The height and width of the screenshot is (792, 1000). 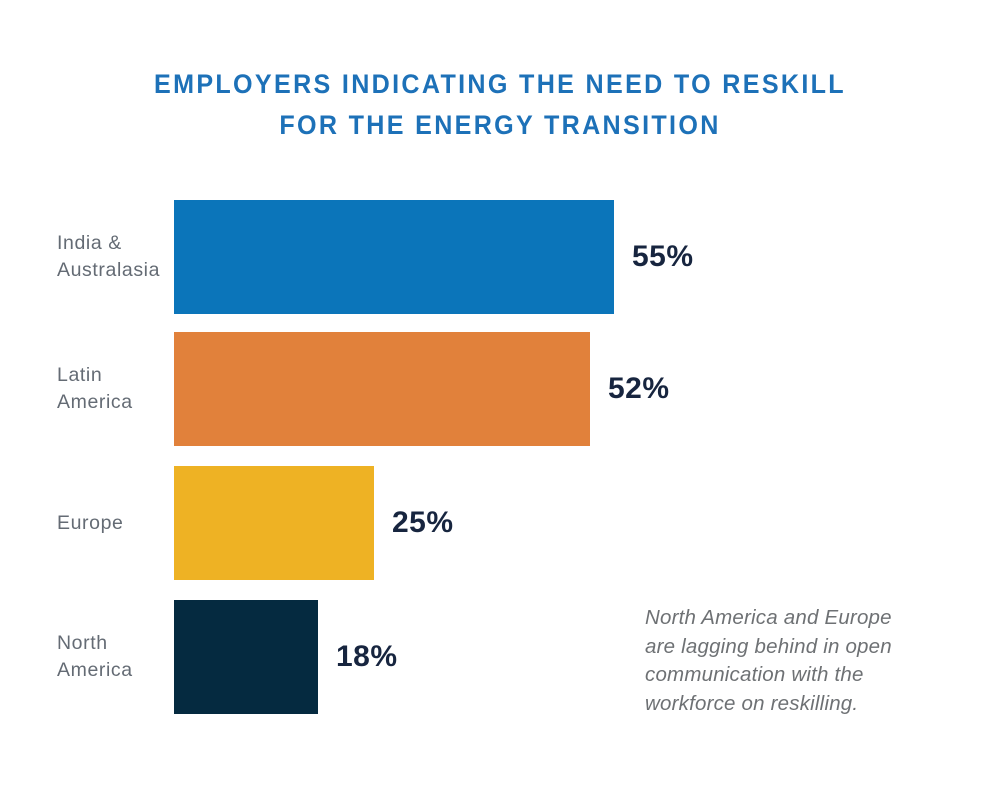 What do you see at coordinates (90, 522) in the screenshot?
I see `category-label: Europe` at bounding box center [90, 522].